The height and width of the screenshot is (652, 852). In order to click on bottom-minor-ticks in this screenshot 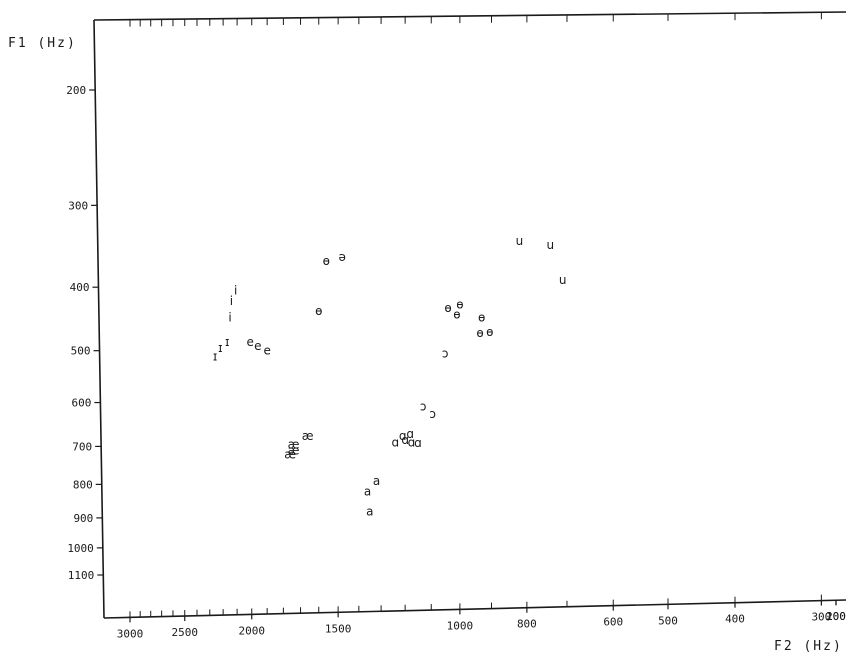, I will do `click(475, 606)`.